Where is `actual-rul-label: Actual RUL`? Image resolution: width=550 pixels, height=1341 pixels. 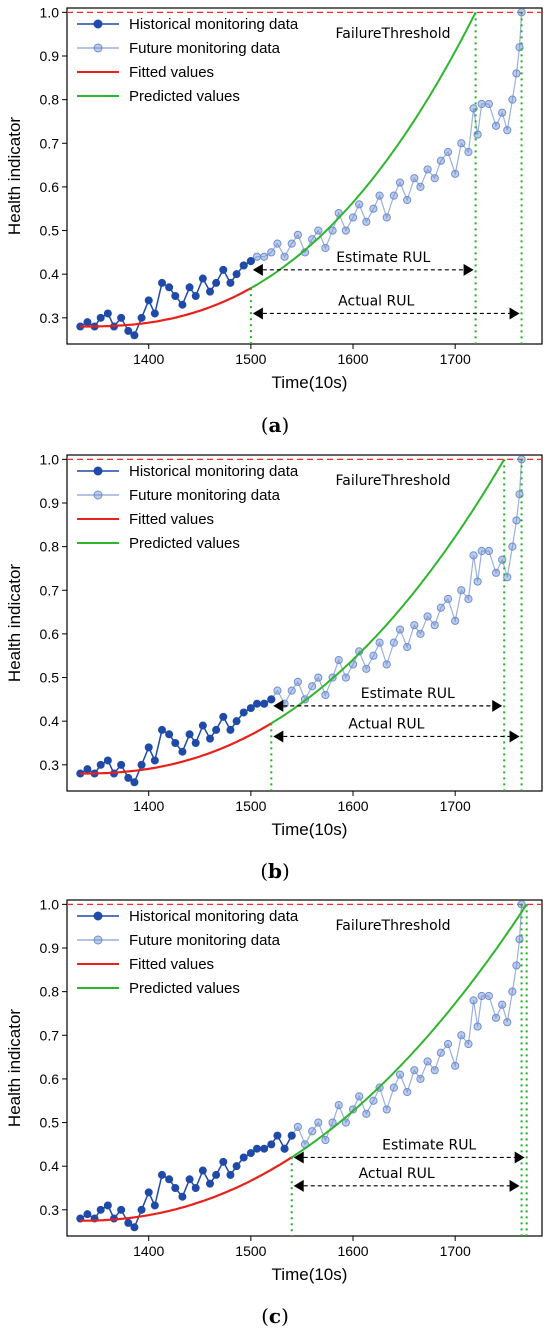
actual-rul-label: Actual RUL is located at coordinates (386, 724).